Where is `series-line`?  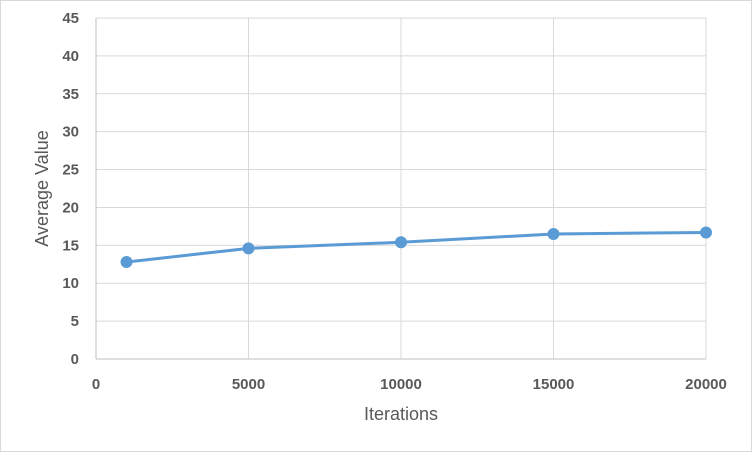 series-line is located at coordinates (416, 247).